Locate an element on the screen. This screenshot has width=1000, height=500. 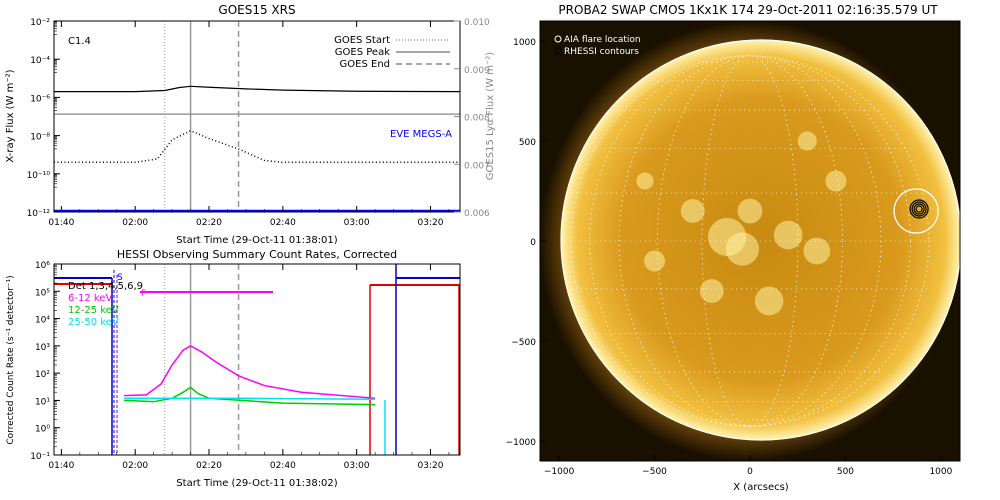
swap-xlabel: X (arcsecs) is located at coordinates (761, 487).